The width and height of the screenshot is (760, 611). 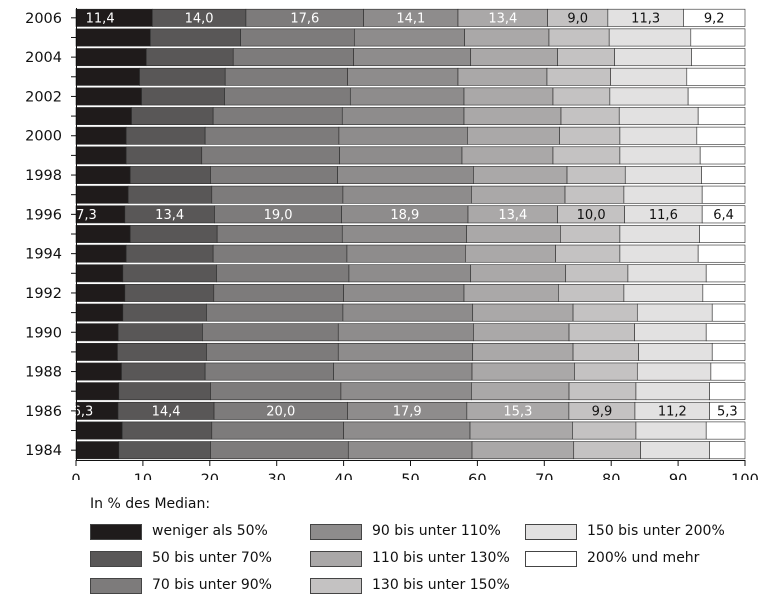 What do you see at coordinates (43, 294) in the screenshot?
I see `y-tick-label: 1992` at bounding box center [43, 294].